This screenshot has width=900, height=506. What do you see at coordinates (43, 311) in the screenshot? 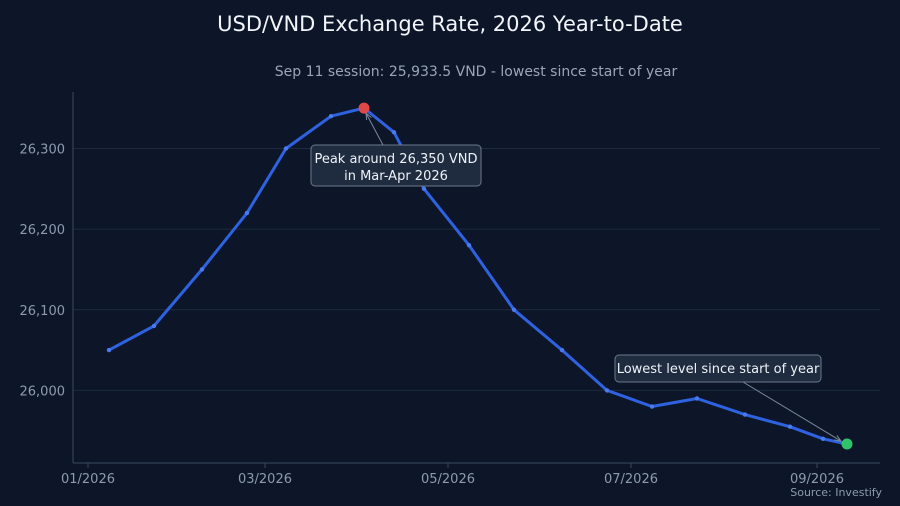
I see `y-tick-label: 26,100` at bounding box center [43, 311].